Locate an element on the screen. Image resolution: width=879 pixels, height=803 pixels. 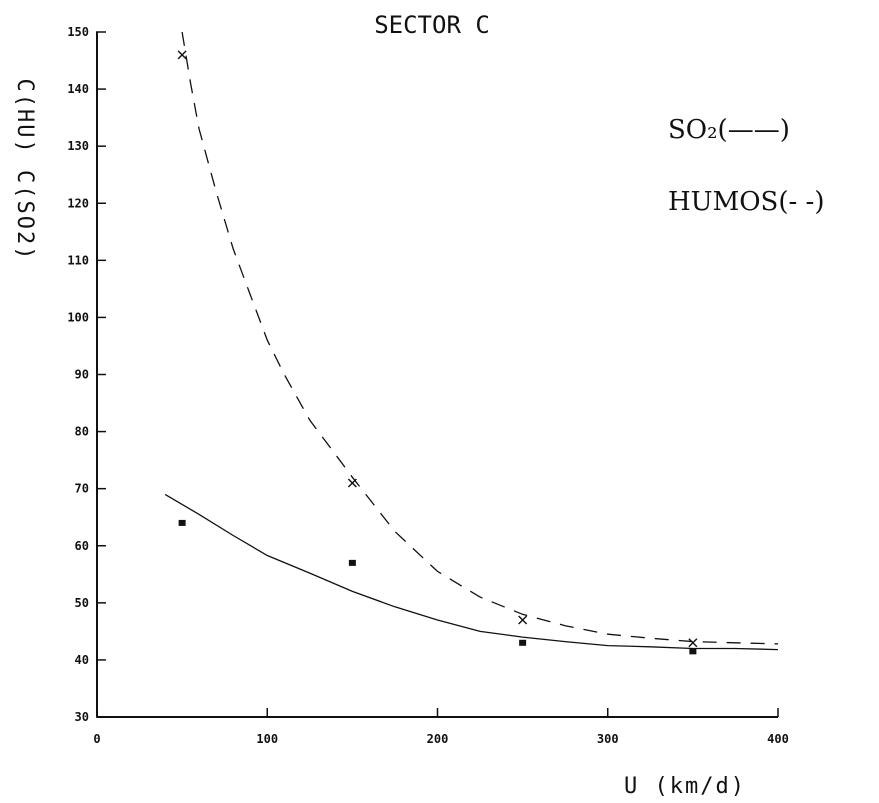
x-tick-label: 100 is located at coordinates (267, 739).